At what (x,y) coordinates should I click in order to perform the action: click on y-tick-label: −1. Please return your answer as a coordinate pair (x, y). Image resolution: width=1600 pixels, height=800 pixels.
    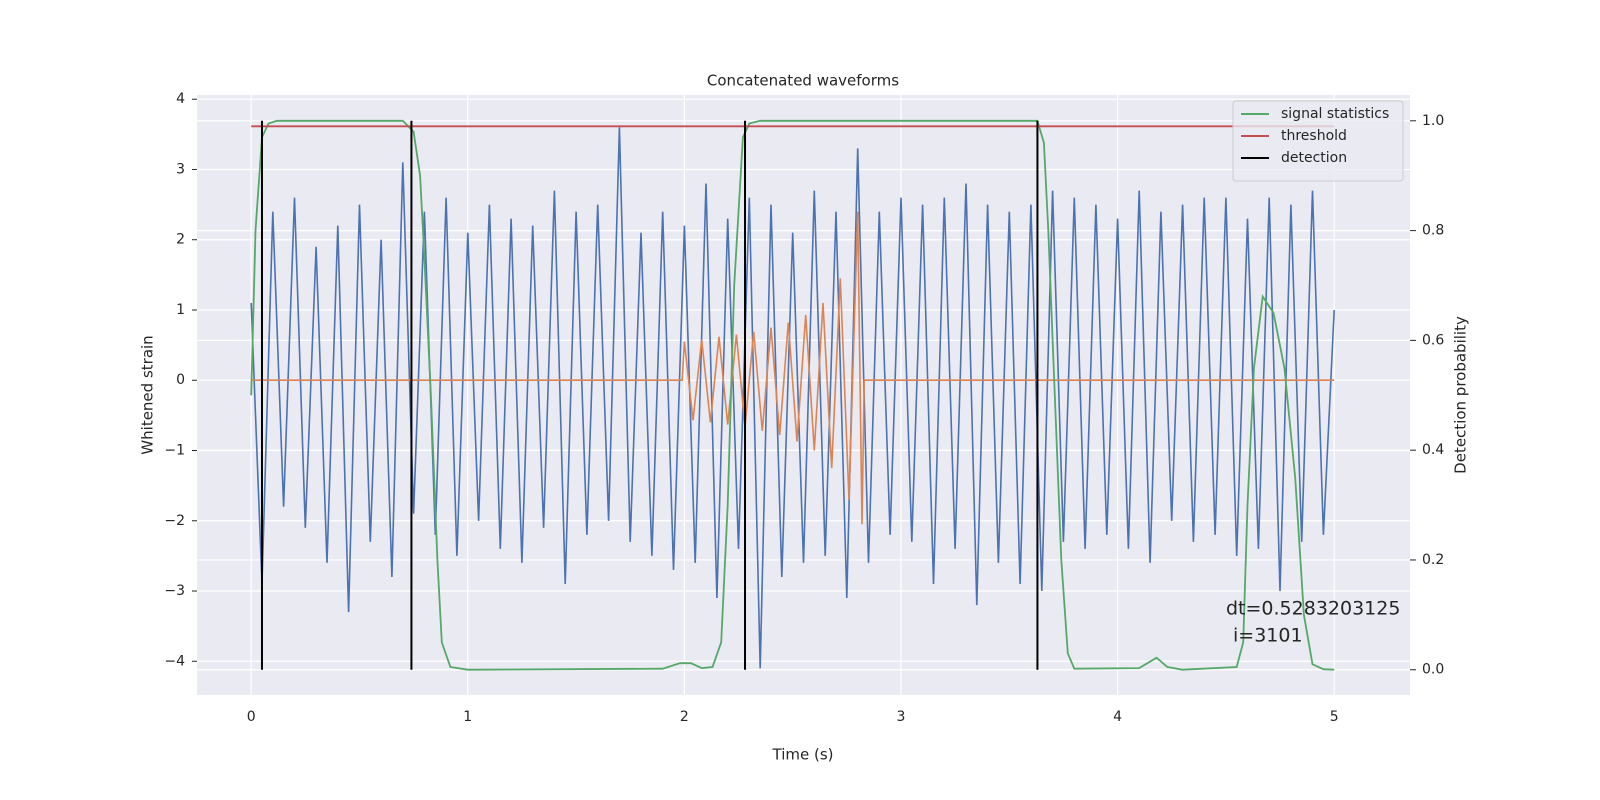
    Looking at the image, I should click on (174, 451).